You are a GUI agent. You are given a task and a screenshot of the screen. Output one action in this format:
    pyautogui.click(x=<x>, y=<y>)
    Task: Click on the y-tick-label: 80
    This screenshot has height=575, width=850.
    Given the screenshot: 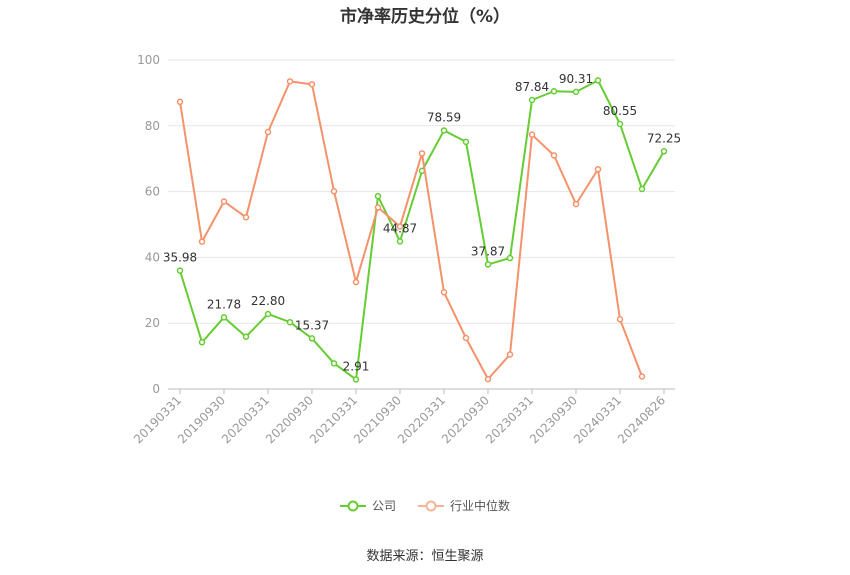 What is the action you would take?
    pyautogui.click(x=152, y=126)
    